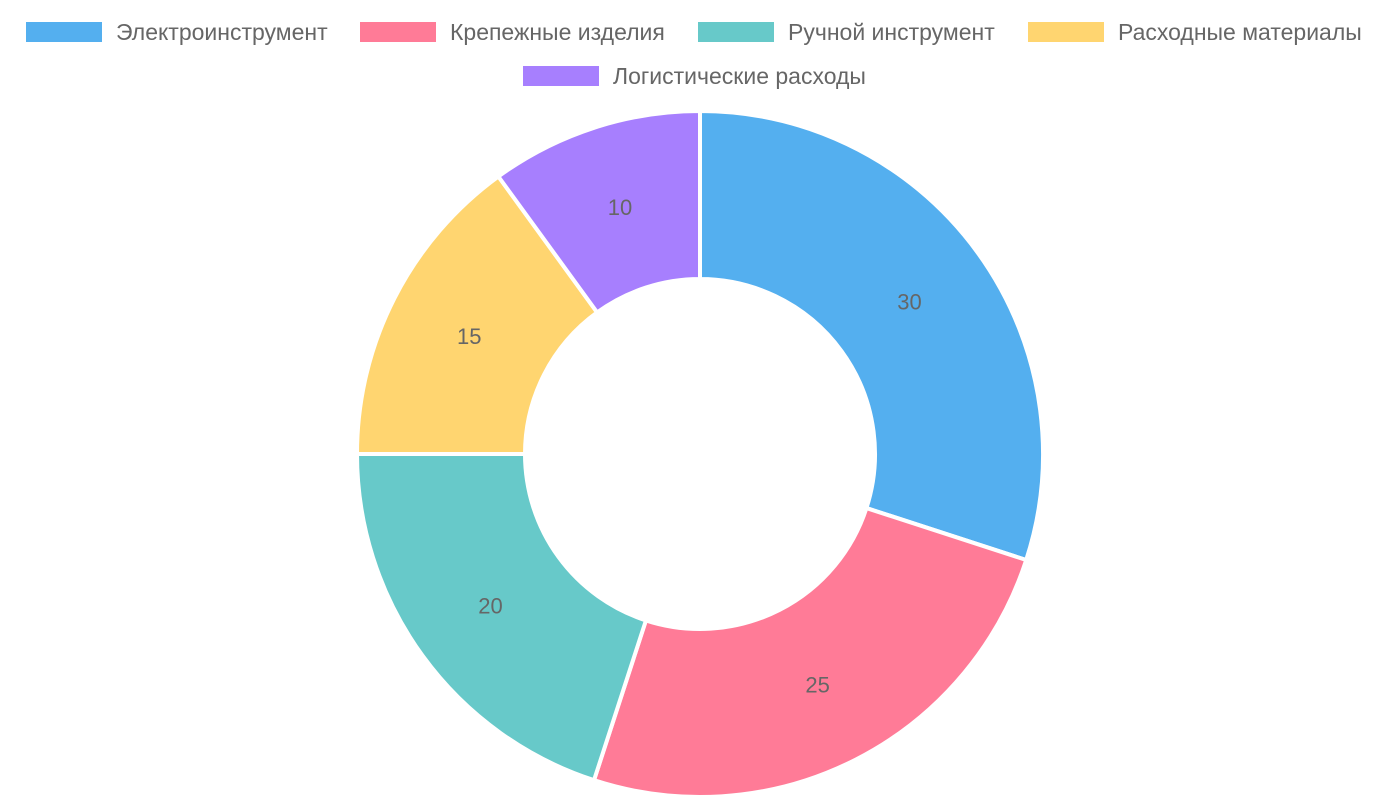  Describe the element at coordinates (557, 32) in the screenshot. I see `legend-label: Крепежные изделия` at that location.